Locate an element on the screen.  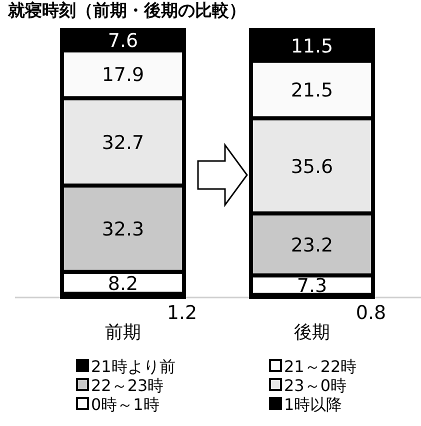
legend-label: 21時より前 is located at coordinates (133, 366).